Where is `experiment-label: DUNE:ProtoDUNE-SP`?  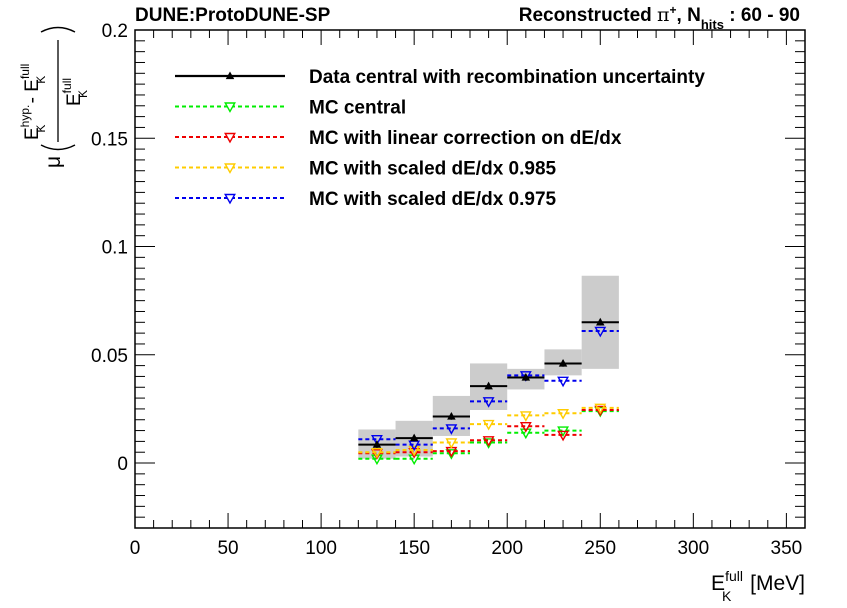
experiment-label: DUNE:ProtoDUNE-SP is located at coordinates (233, 15).